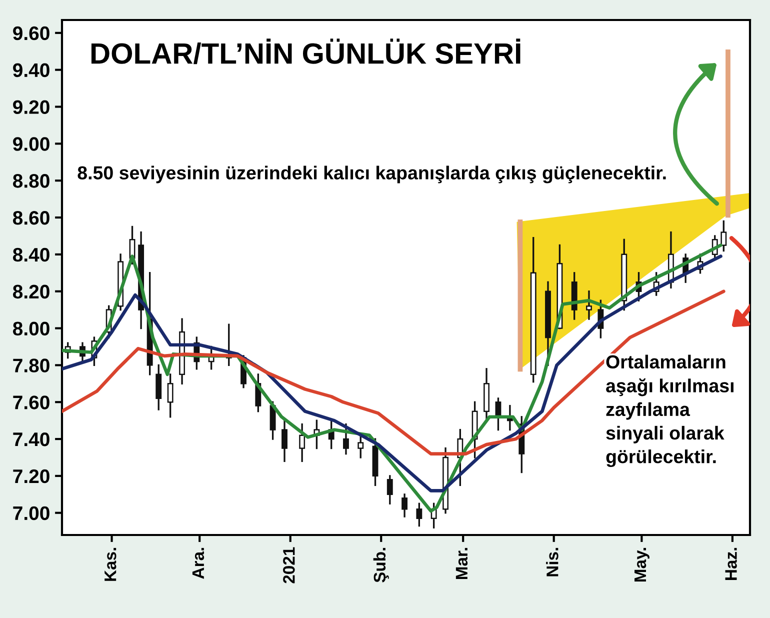  Describe the element at coordinates (31, 365) in the screenshot. I see `y-tick-label: 7.80` at that location.